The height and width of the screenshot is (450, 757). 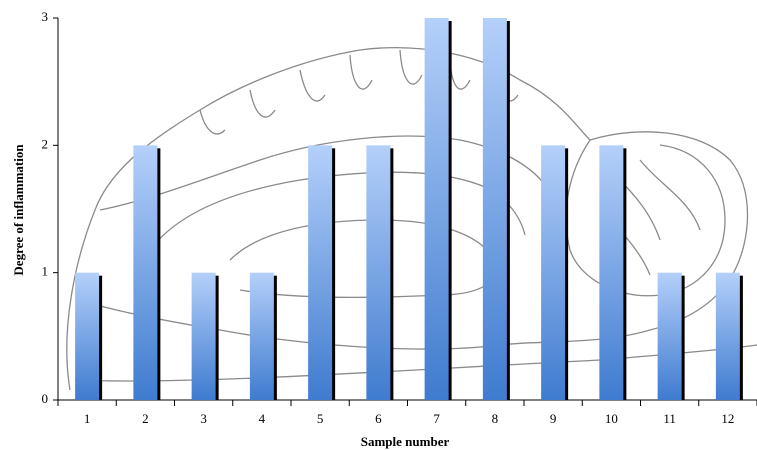 I want to click on y-tick-label: 1, so click(x=45, y=271).